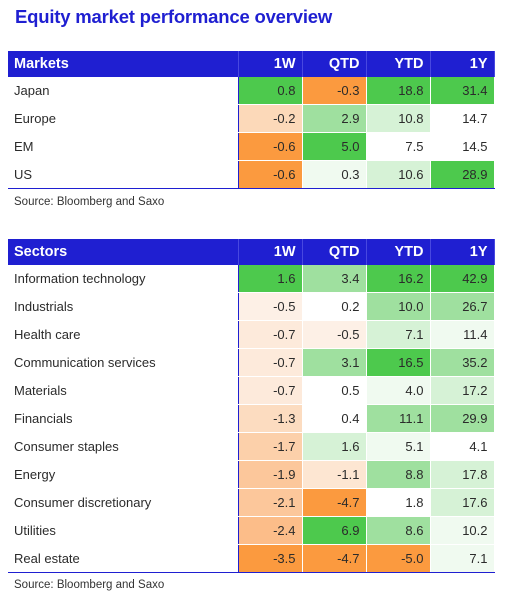 The image size is (508, 601). I want to click on value-cell: 10.2, so click(462, 530).